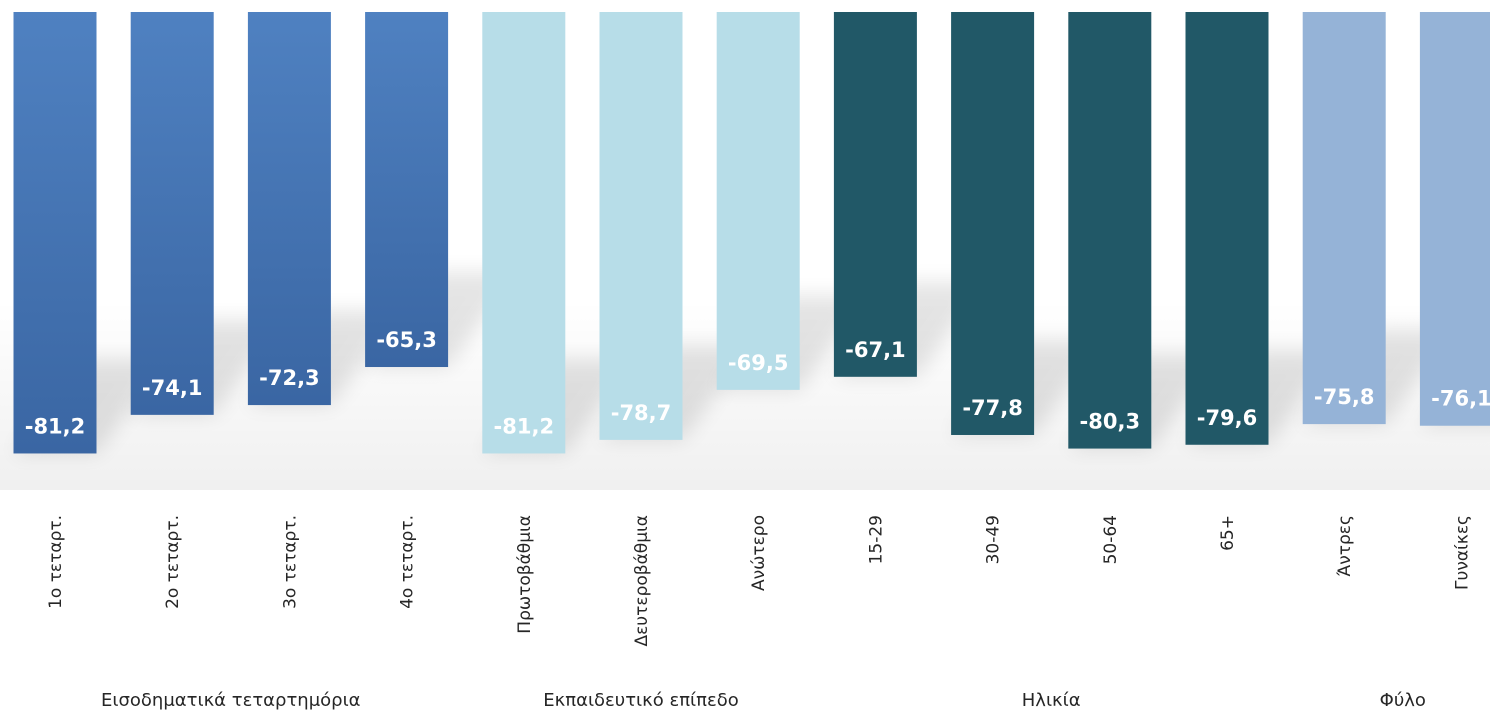 This screenshot has width=1490, height=715. Describe the element at coordinates (231, 700) in the screenshot. I see `group-label: Εισοδηματικά τεταρτημόρια` at that location.